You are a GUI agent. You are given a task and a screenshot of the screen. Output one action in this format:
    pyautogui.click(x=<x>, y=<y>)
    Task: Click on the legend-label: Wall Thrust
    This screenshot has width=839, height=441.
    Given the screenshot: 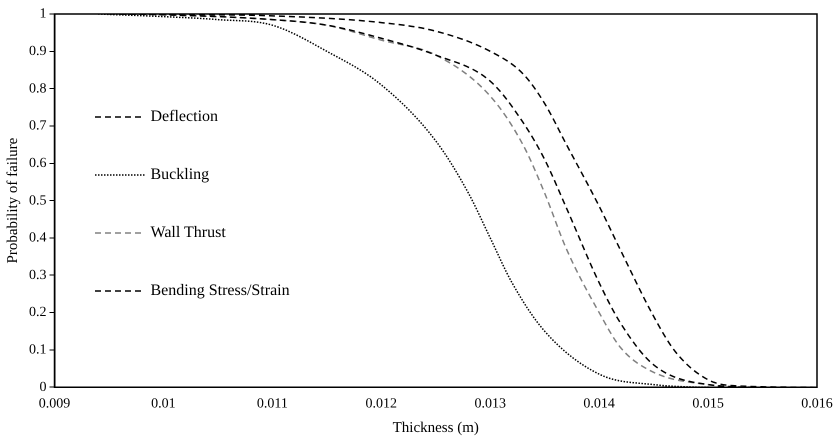 What is the action you would take?
    pyautogui.click(x=188, y=233)
    